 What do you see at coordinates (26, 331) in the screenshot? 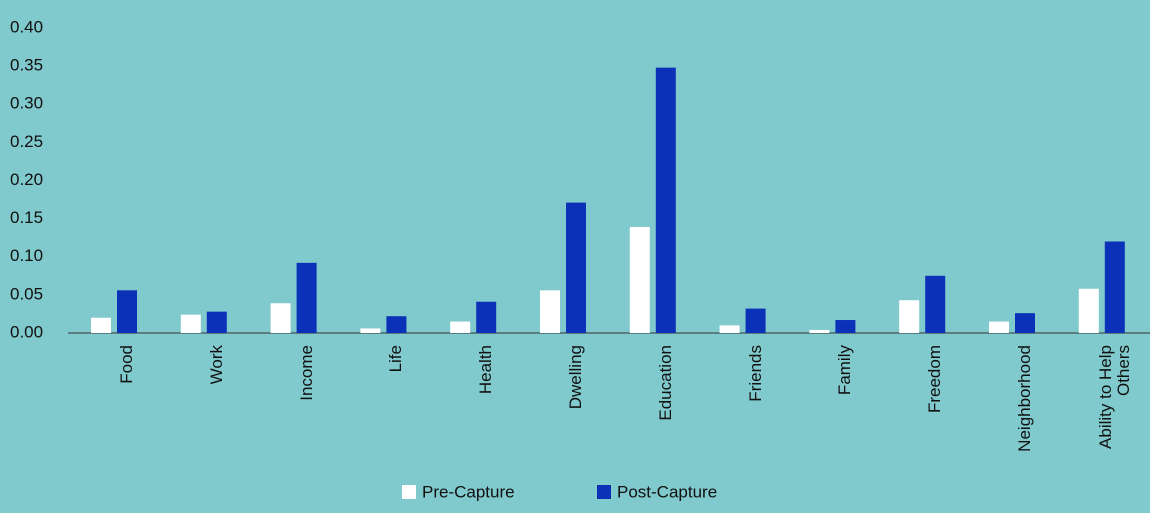
I see `y-tick-label: 0.00` at bounding box center [26, 331].